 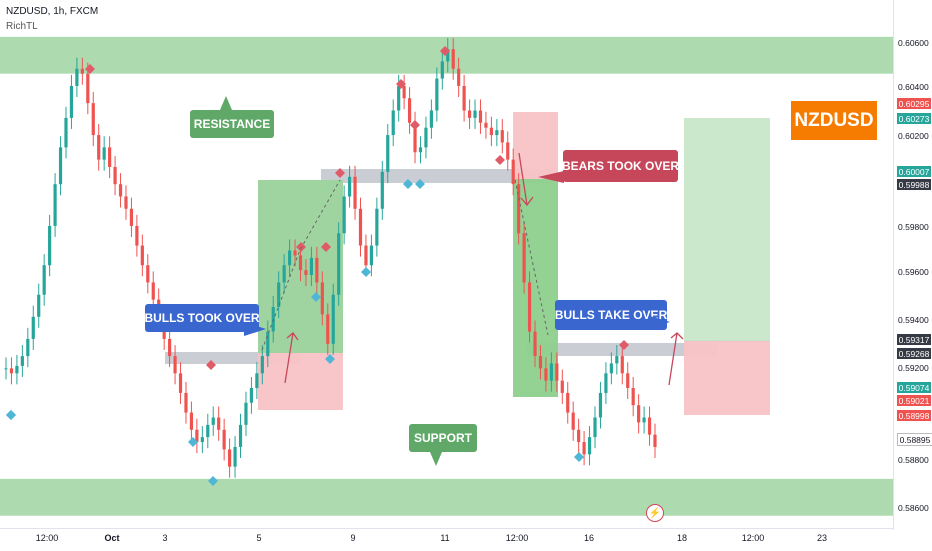 I want to click on price-badge: 0.60295, so click(x=914, y=103).